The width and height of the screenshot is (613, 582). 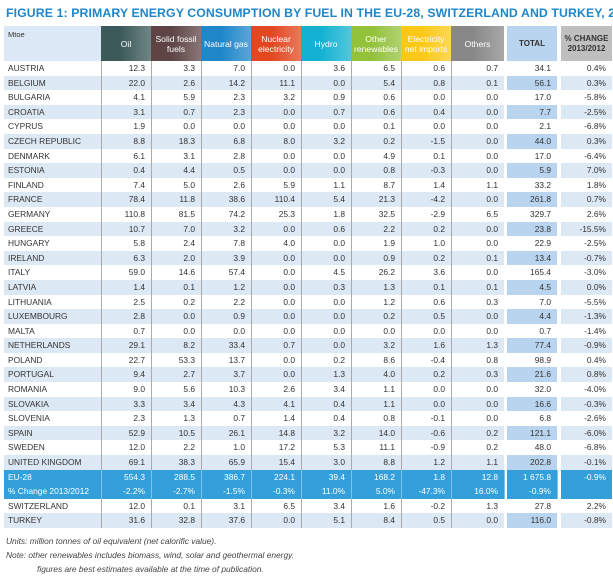 I want to click on value-cell: 8.8, so click(x=376, y=462).